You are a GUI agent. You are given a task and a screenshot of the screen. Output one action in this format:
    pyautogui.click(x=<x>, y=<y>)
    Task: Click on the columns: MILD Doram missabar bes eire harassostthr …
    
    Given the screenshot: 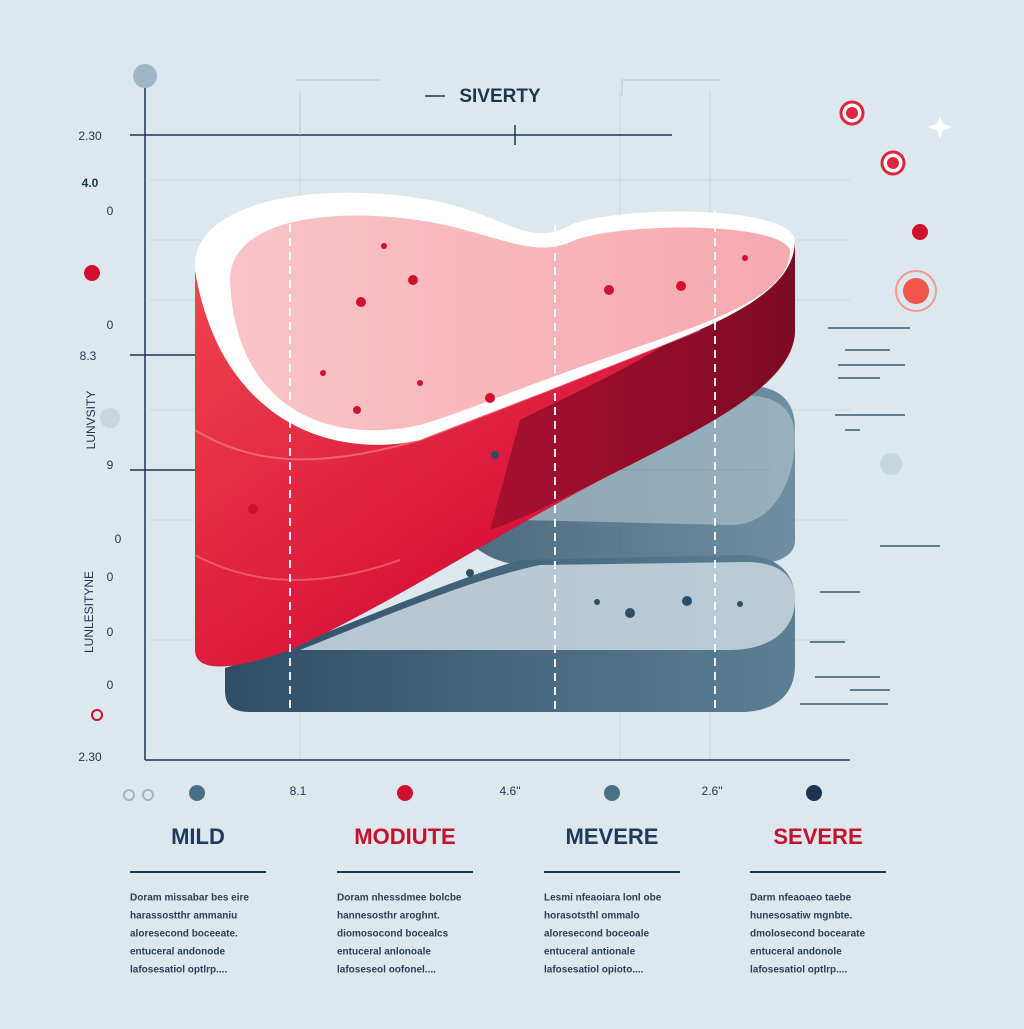 What is the action you would take?
    pyautogui.click(x=508, y=900)
    